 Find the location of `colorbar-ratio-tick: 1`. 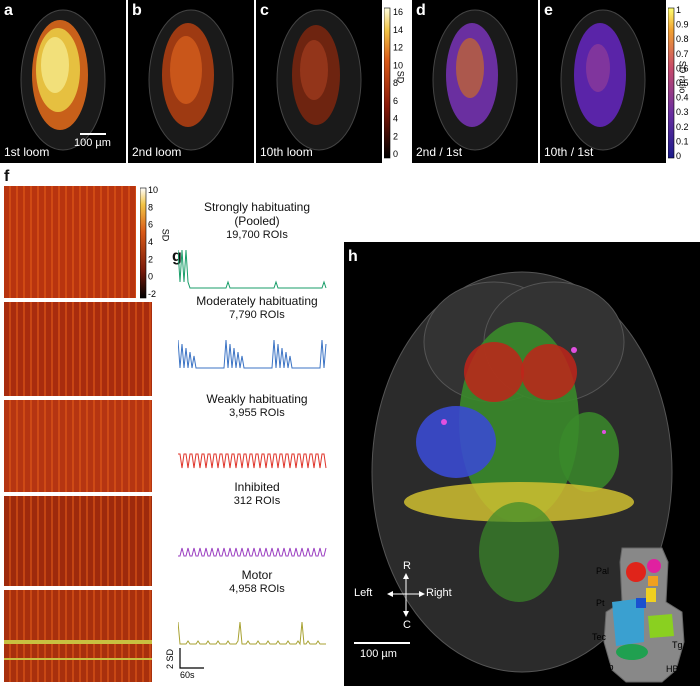

colorbar-ratio-tick: 1 is located at coordinates (678, 10).